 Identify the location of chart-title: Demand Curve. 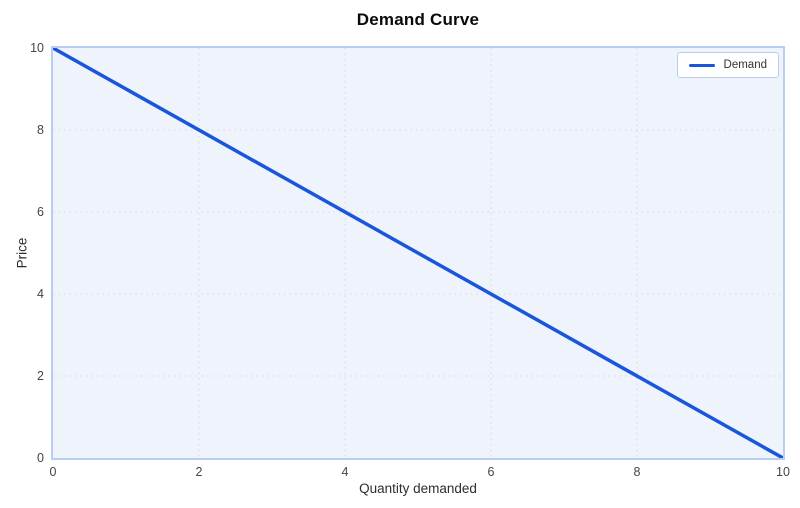
(418, 19).